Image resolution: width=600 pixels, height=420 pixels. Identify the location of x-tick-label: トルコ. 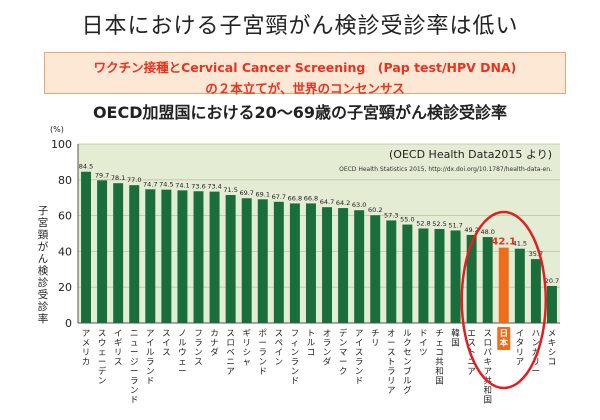
(311, 343).